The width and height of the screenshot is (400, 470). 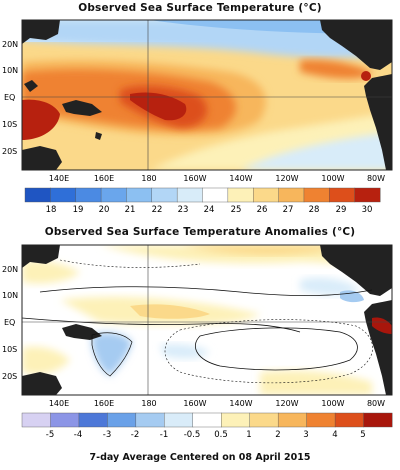 What do you see at coordinates (217, 178) in the screenshot?
I see `sst-lon-axis: 140E 160E 180 160W 140W 120W 100W 80W` at bounding box center [217, 178].